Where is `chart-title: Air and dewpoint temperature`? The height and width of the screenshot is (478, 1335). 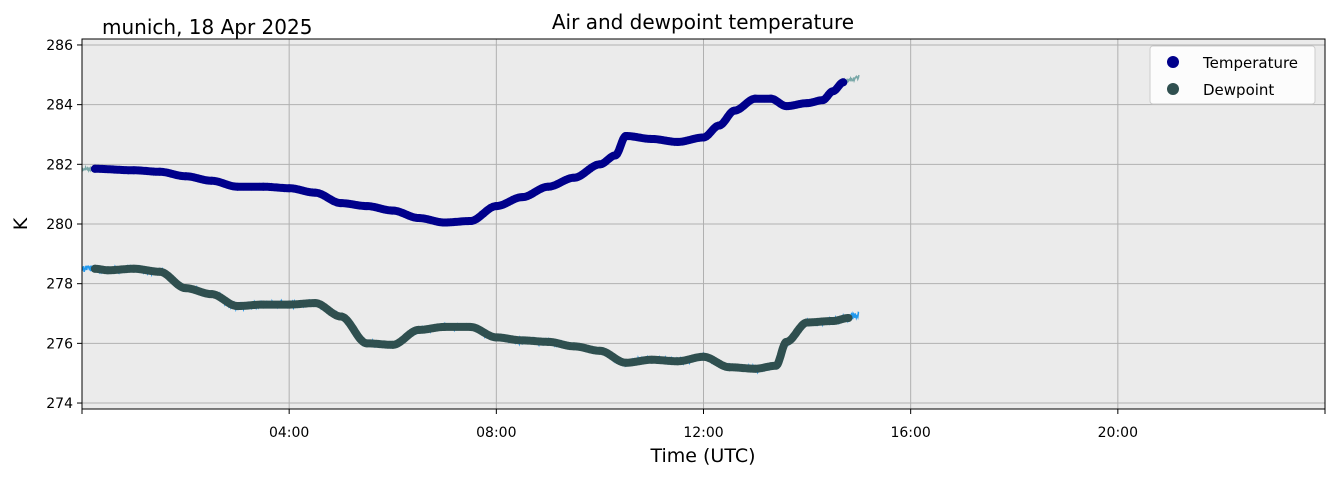
chart-title: Air and dewpoint temperature is located at coordinates (703, 22).